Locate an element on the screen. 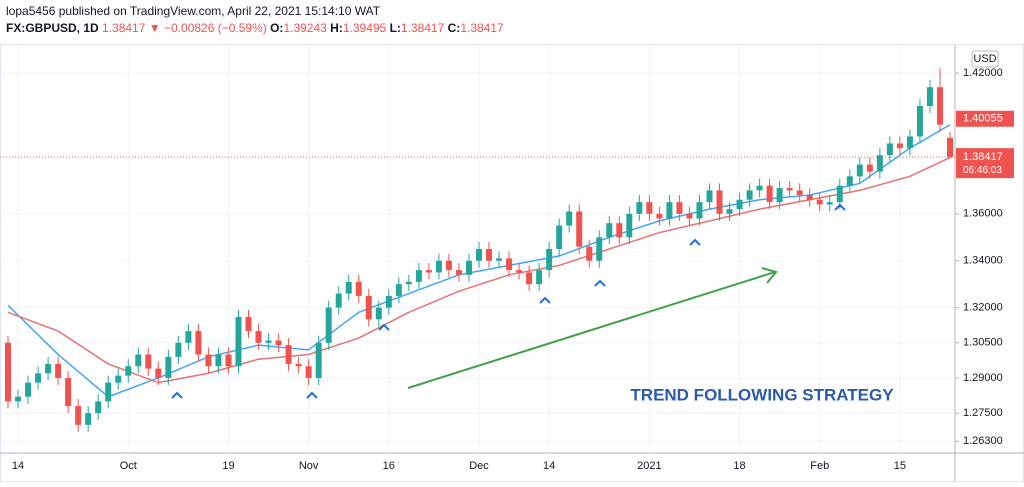 The width and height of the screenshot is (1024, 487). x-tick-label: 2021 is located at coordinates (649, 466).